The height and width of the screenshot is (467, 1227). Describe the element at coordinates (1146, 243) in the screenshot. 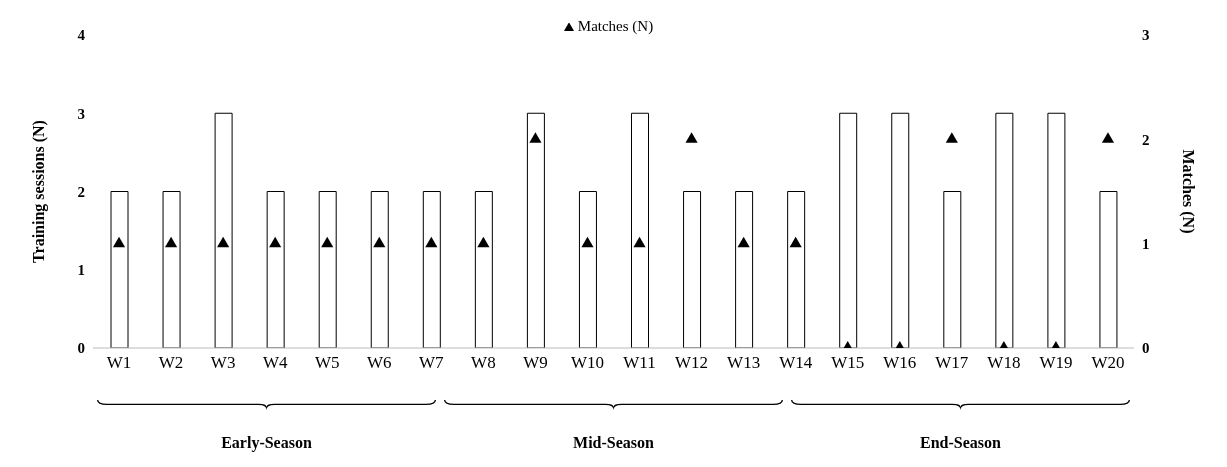

I see `y2-tick-label: 1` at that location.